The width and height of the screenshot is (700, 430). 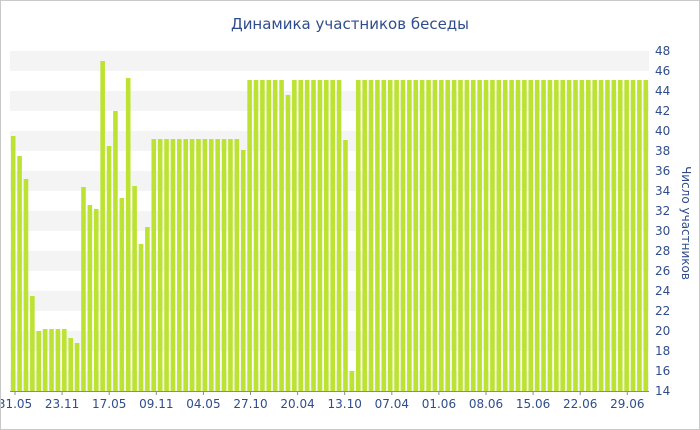 What do you see at coordinates (580, 404) in the screenshot?
I see `x-tick-label: 22.06` at bounding box center [580, 404].